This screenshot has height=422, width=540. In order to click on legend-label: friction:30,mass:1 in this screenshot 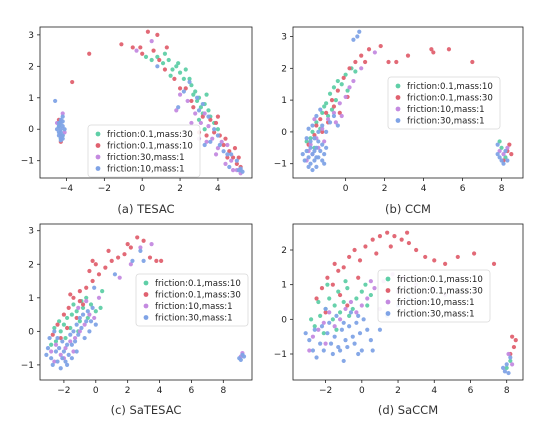, I will do `click(146, 158)`.